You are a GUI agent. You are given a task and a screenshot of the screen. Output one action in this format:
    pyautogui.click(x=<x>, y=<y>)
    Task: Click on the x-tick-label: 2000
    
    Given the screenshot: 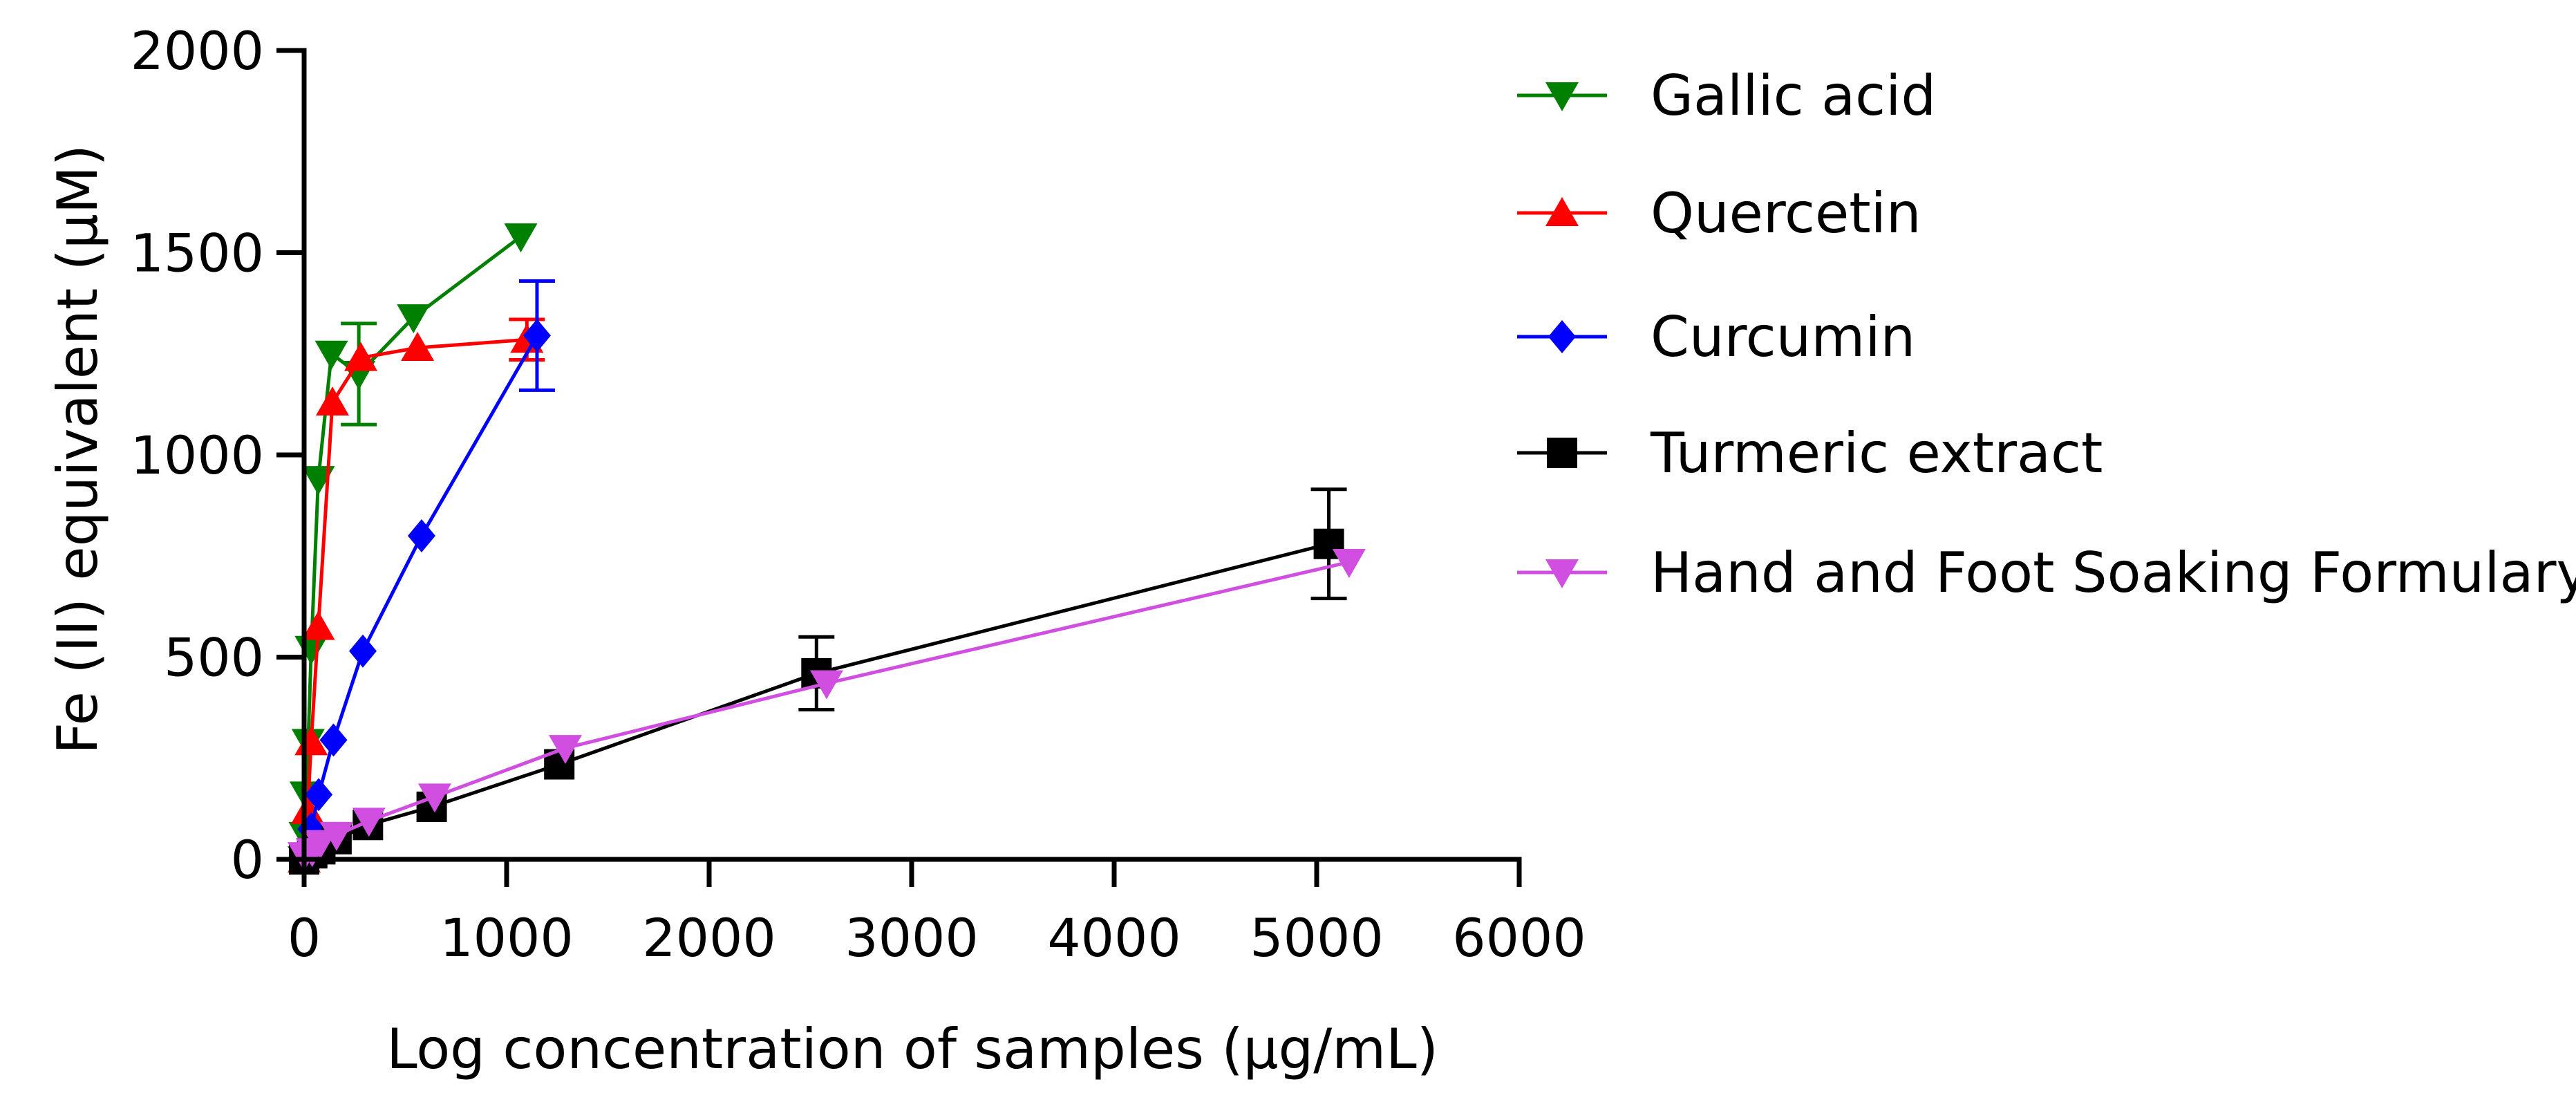 What is the action you would take?
    pyautogui.click(x=708, y=938)
    